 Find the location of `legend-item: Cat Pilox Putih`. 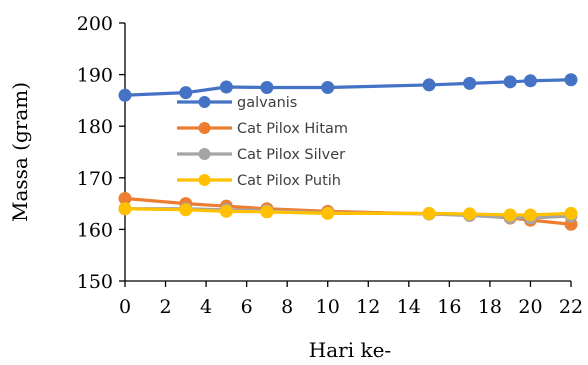

legend-item: Cat Pilox Putih is located at coordinates (259, 181).